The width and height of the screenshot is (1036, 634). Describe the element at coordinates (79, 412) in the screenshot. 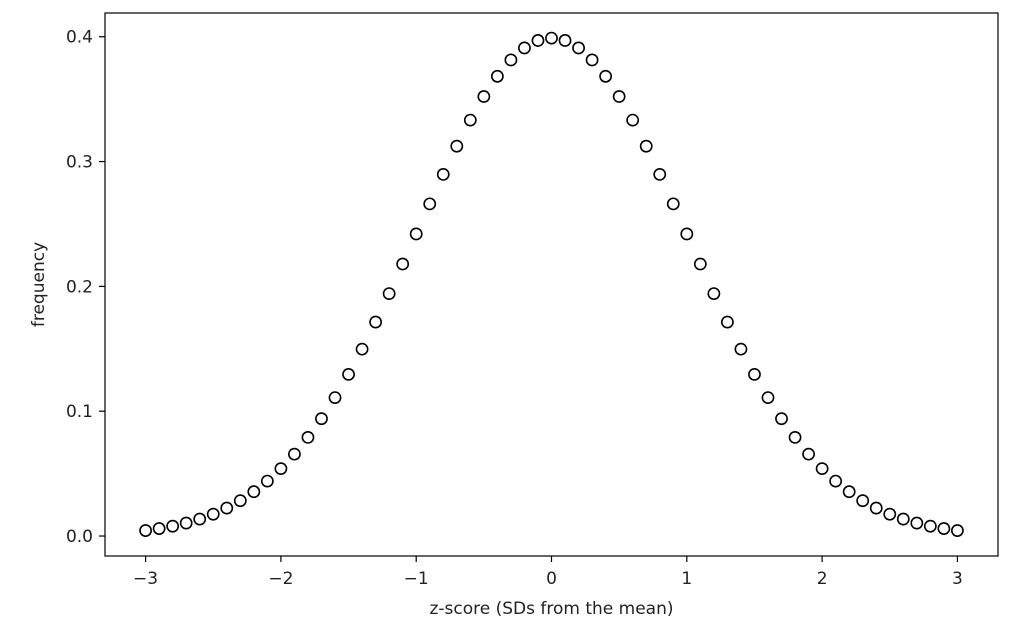

I see `y-tick-label: 0.1` at that location.